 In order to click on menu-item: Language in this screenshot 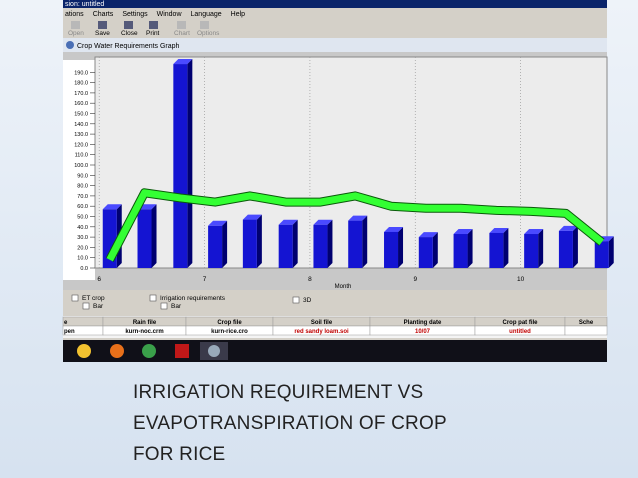, I will do `click(206, 14)`.